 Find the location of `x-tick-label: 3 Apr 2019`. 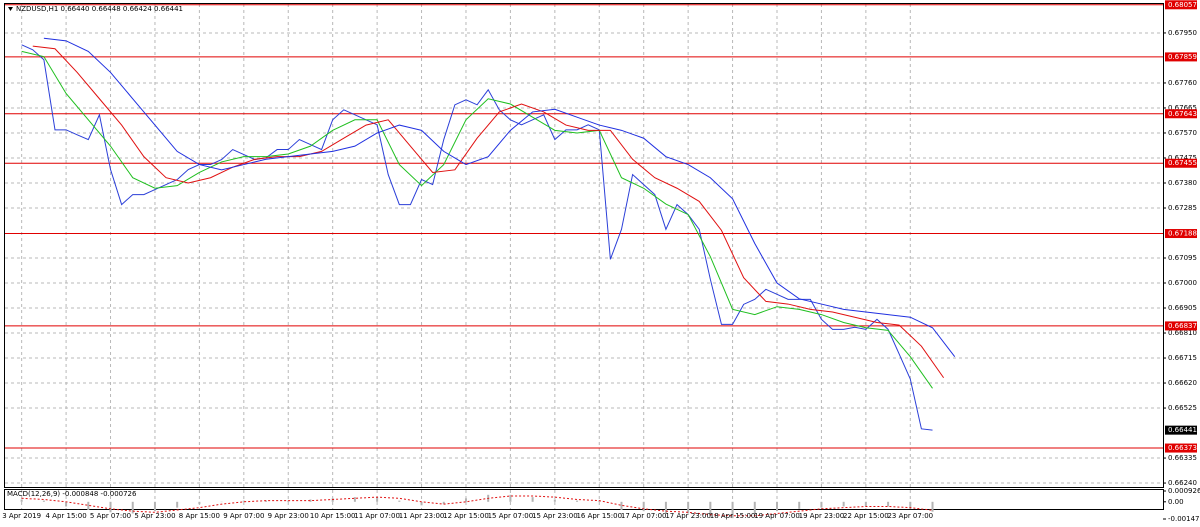

x-tick-label: 3 Apr 2019 is located at coordinates (21, 516).